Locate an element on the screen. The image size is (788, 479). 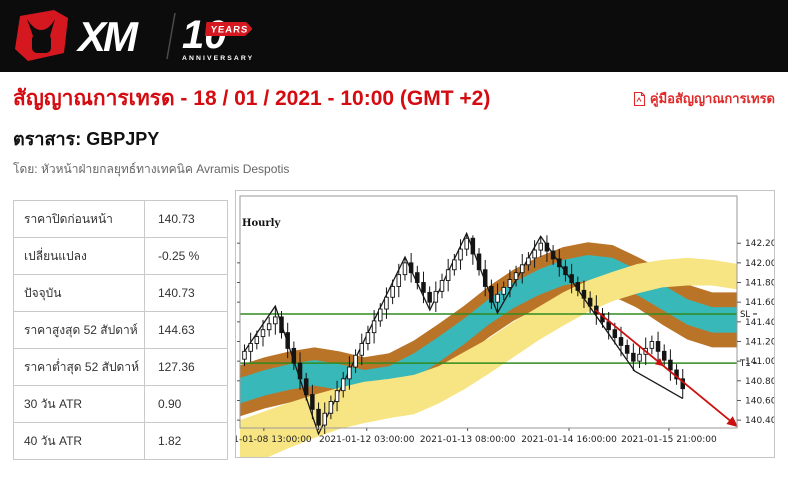
instrument-title: ตราสาร: GBPJPY is located at coordinates (86, 139).